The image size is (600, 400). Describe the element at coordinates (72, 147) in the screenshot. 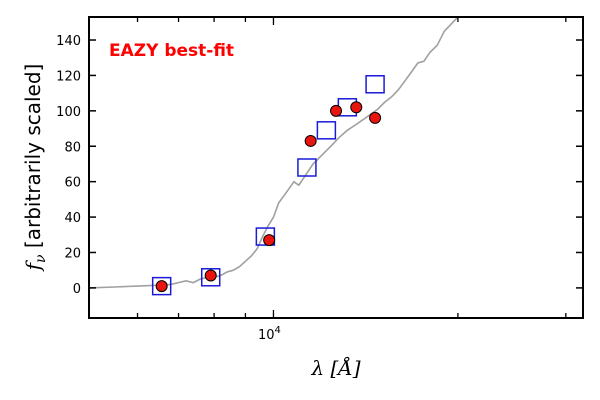

I see `y-tick-label: 80` at that location.